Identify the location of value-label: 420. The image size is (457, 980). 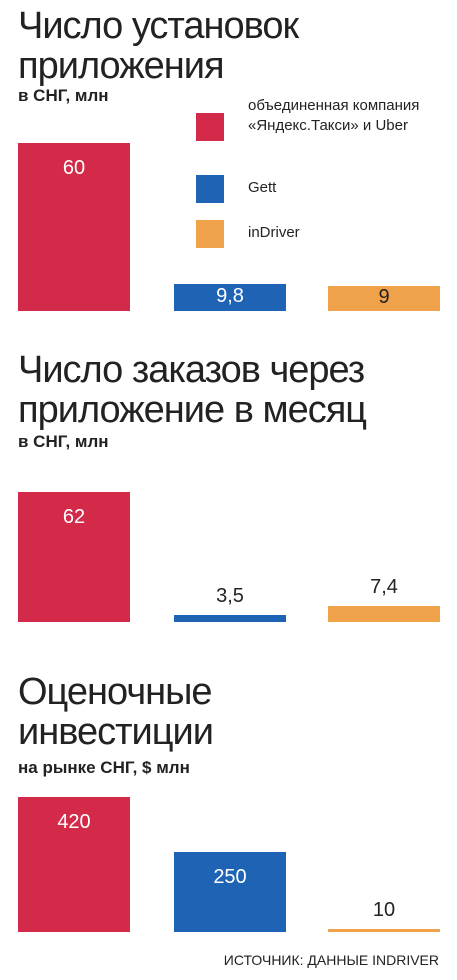
(74, 822).